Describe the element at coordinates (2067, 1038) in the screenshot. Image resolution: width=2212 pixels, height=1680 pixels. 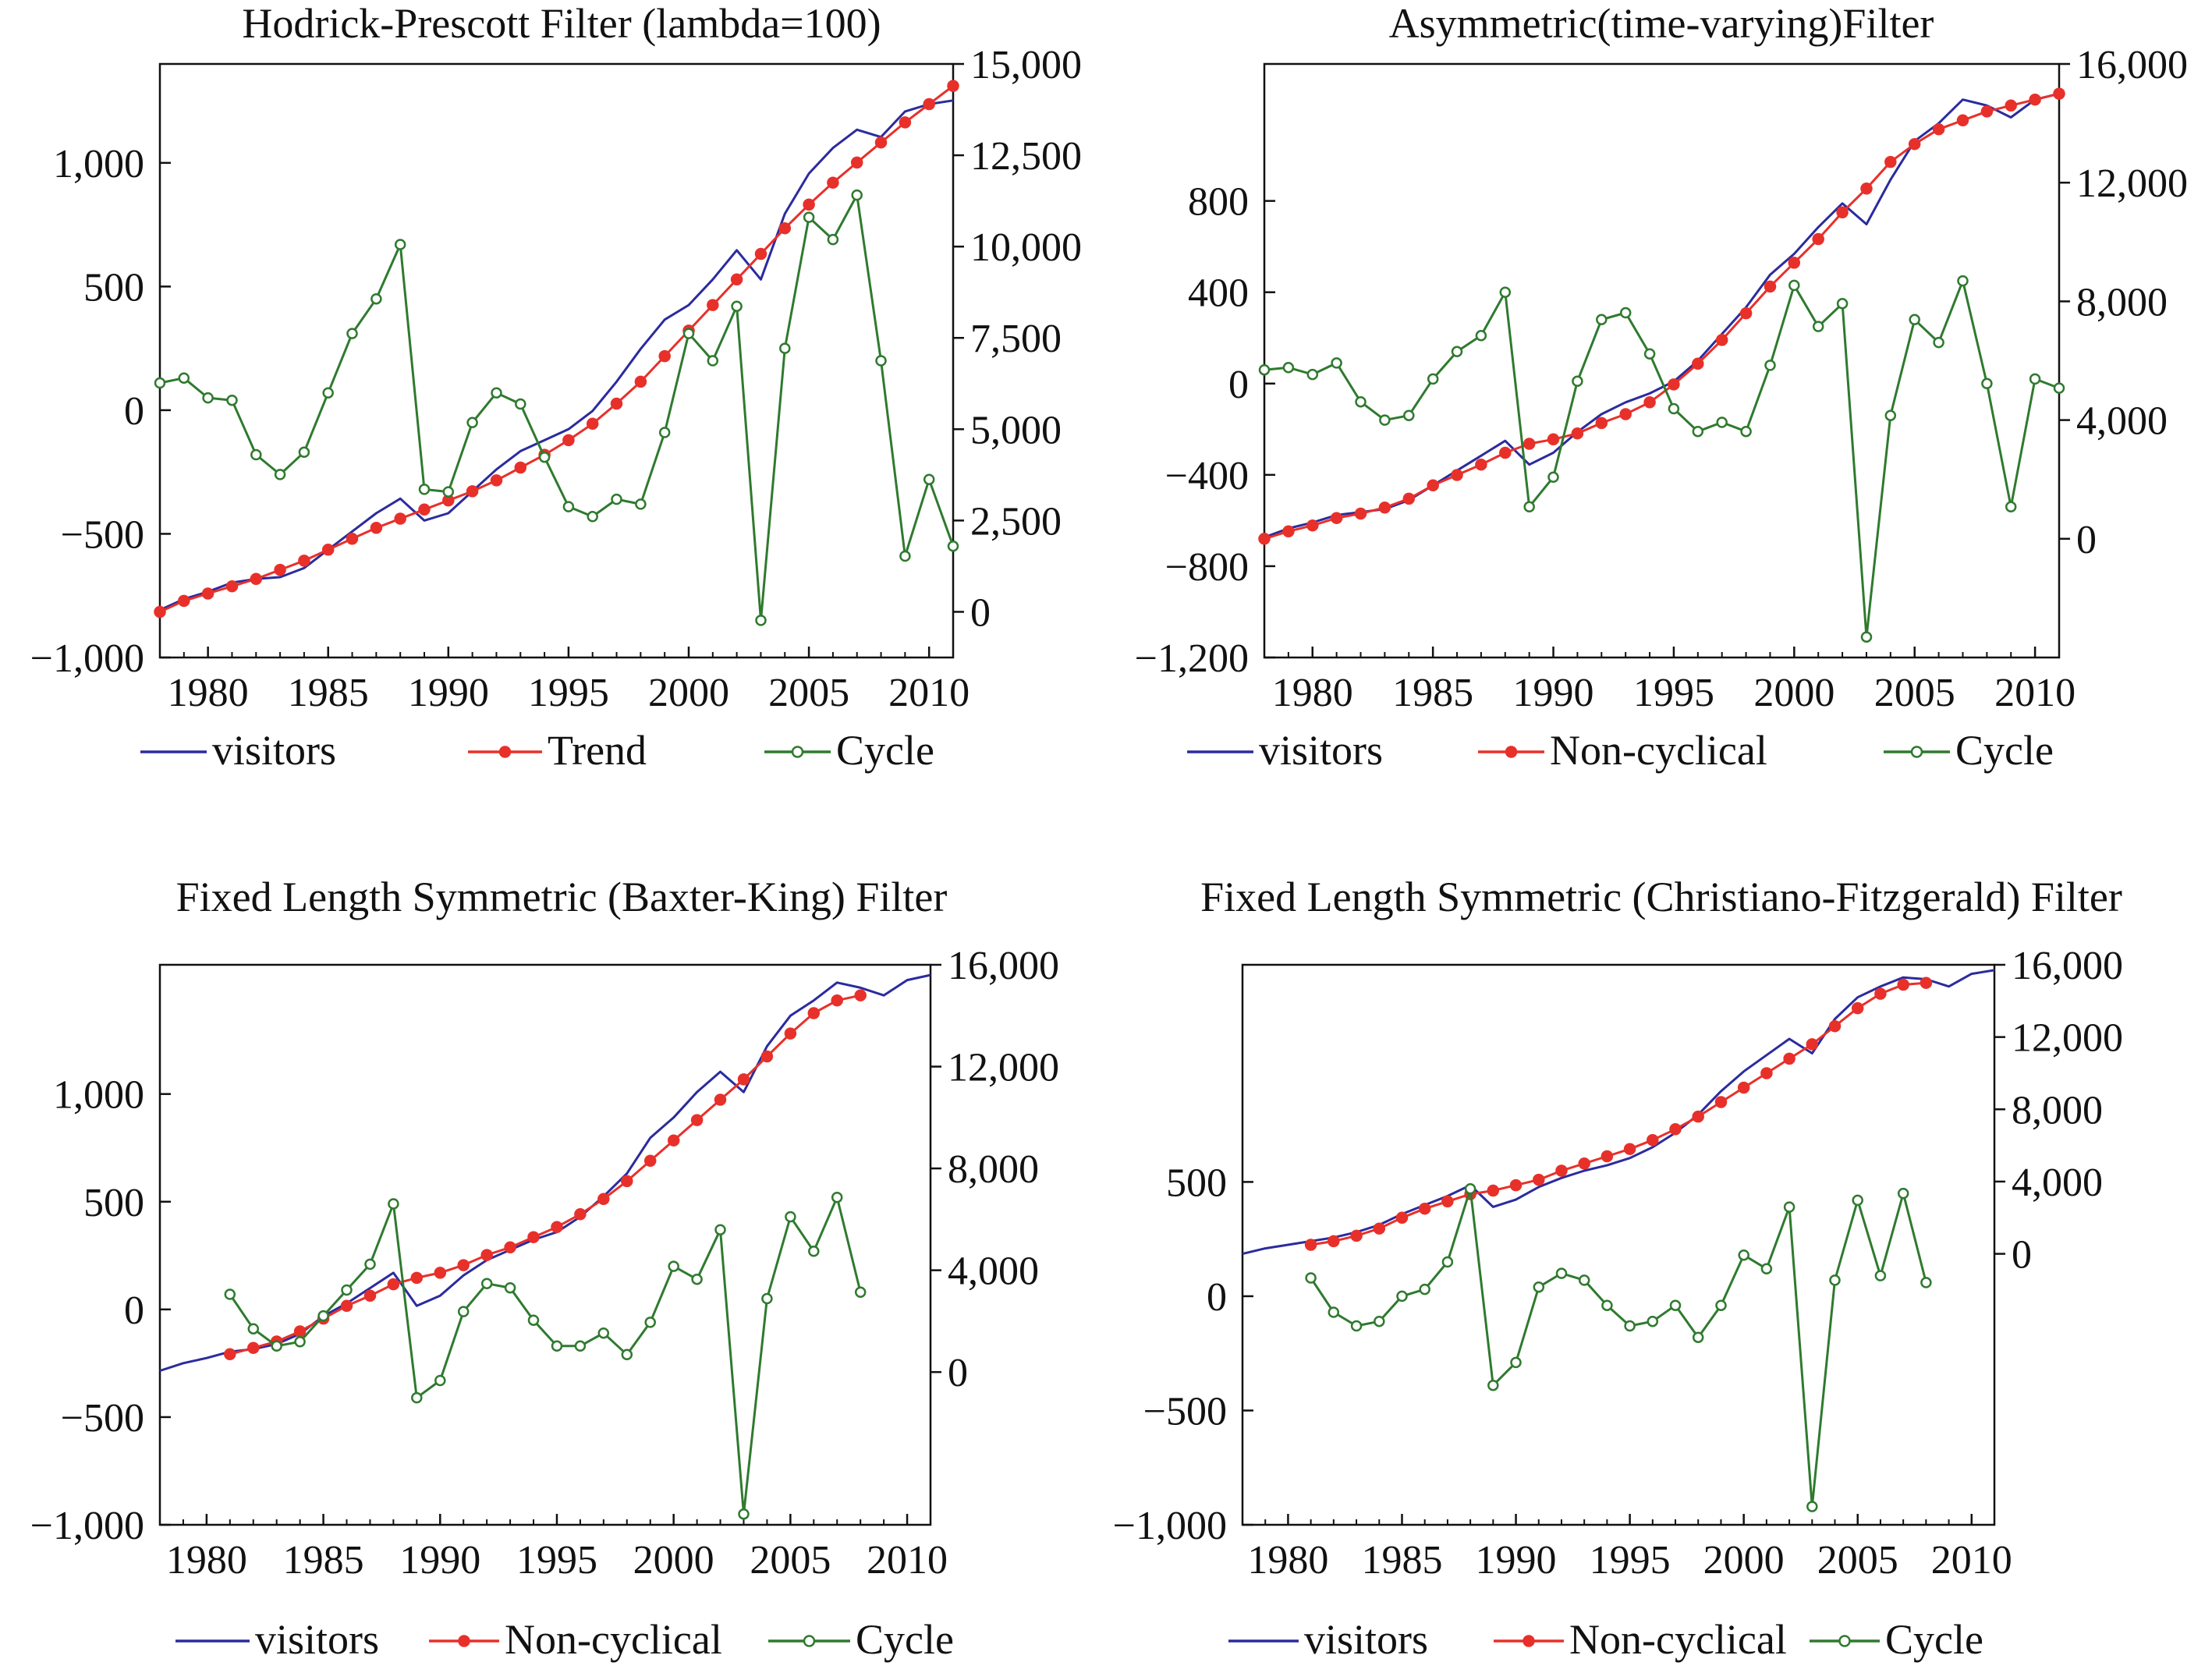
I see `right-y-tick-label: 12,000` at that location.